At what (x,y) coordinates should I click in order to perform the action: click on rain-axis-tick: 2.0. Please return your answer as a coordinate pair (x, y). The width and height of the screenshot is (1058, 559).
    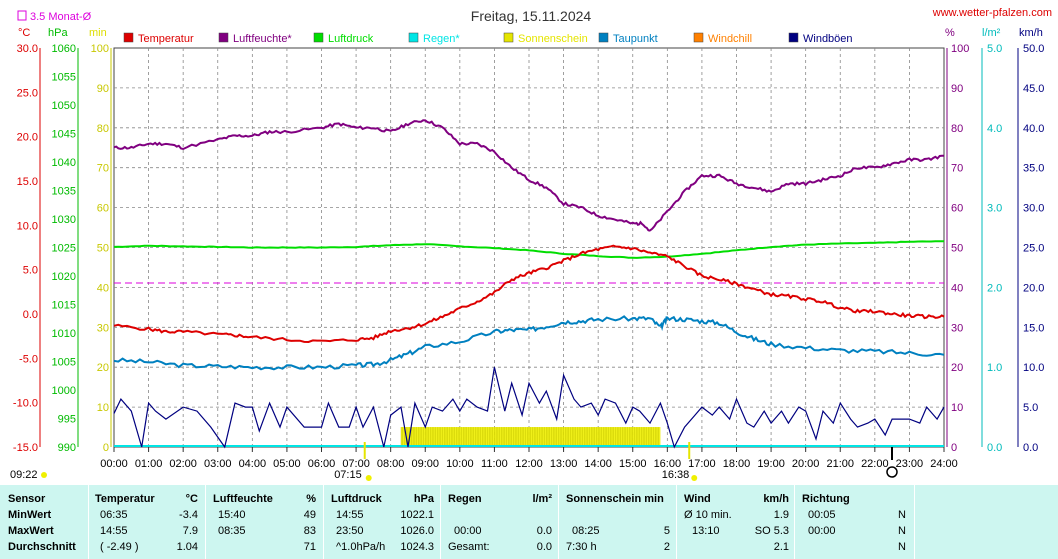
    Looking at the image, I should click on (994, 288).